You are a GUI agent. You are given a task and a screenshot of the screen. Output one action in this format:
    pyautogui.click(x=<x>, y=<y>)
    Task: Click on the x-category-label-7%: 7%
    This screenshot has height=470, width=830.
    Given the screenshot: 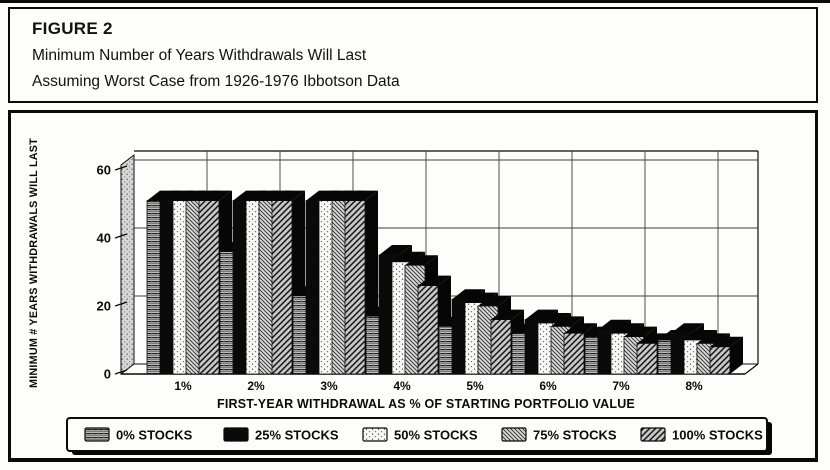 What is the action you would take?
    pyautogui.click(x=621, y=386)
    